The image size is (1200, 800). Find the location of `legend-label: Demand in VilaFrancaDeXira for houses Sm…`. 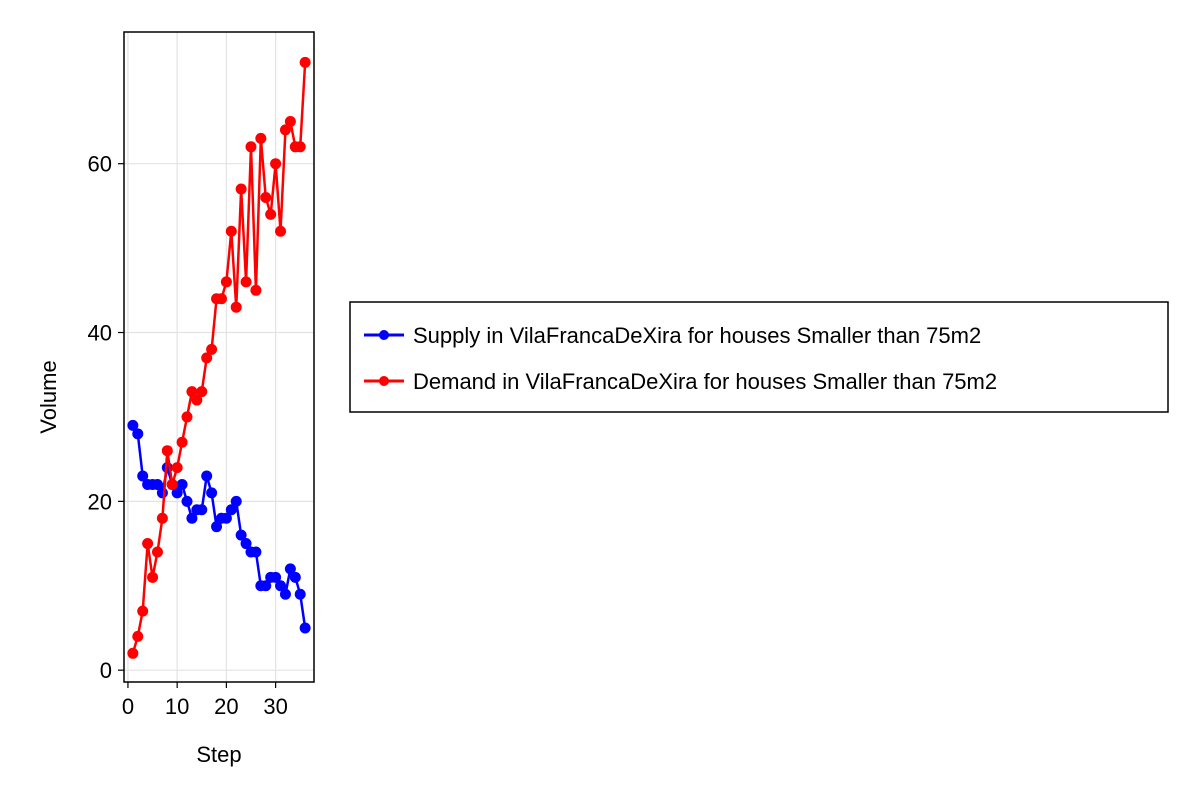

legend-label: Demand in VilaFrancaDeXira for houses Sm… is located at coordinates (705, 381).